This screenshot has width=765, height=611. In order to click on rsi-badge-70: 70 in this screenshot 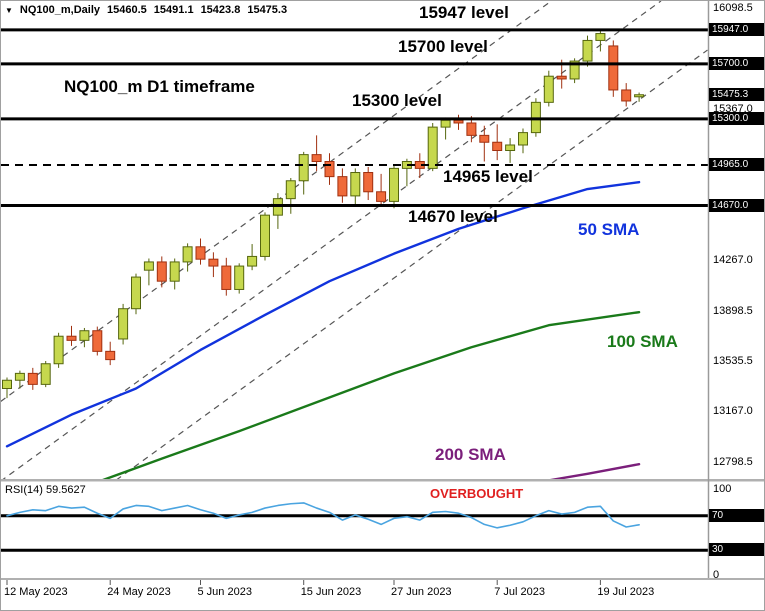, I will do `click(736, 515)`.